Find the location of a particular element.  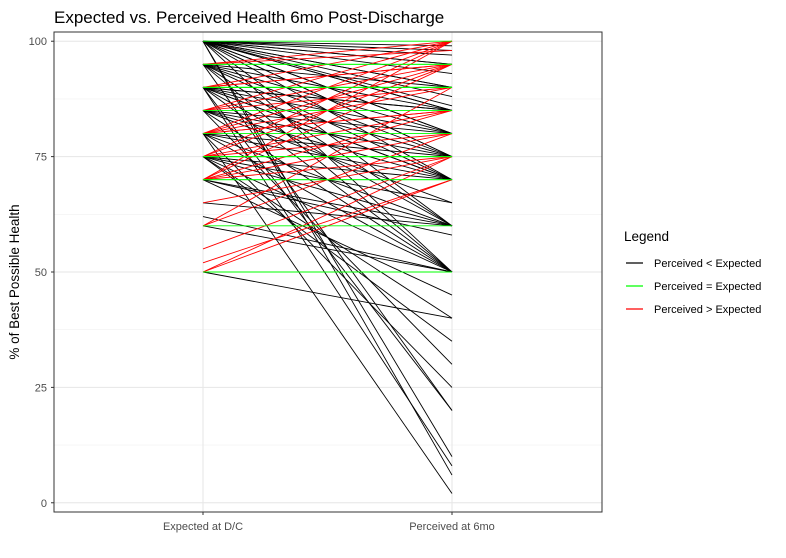

y-tick-label: 50 is located at coordinates (41, 273).